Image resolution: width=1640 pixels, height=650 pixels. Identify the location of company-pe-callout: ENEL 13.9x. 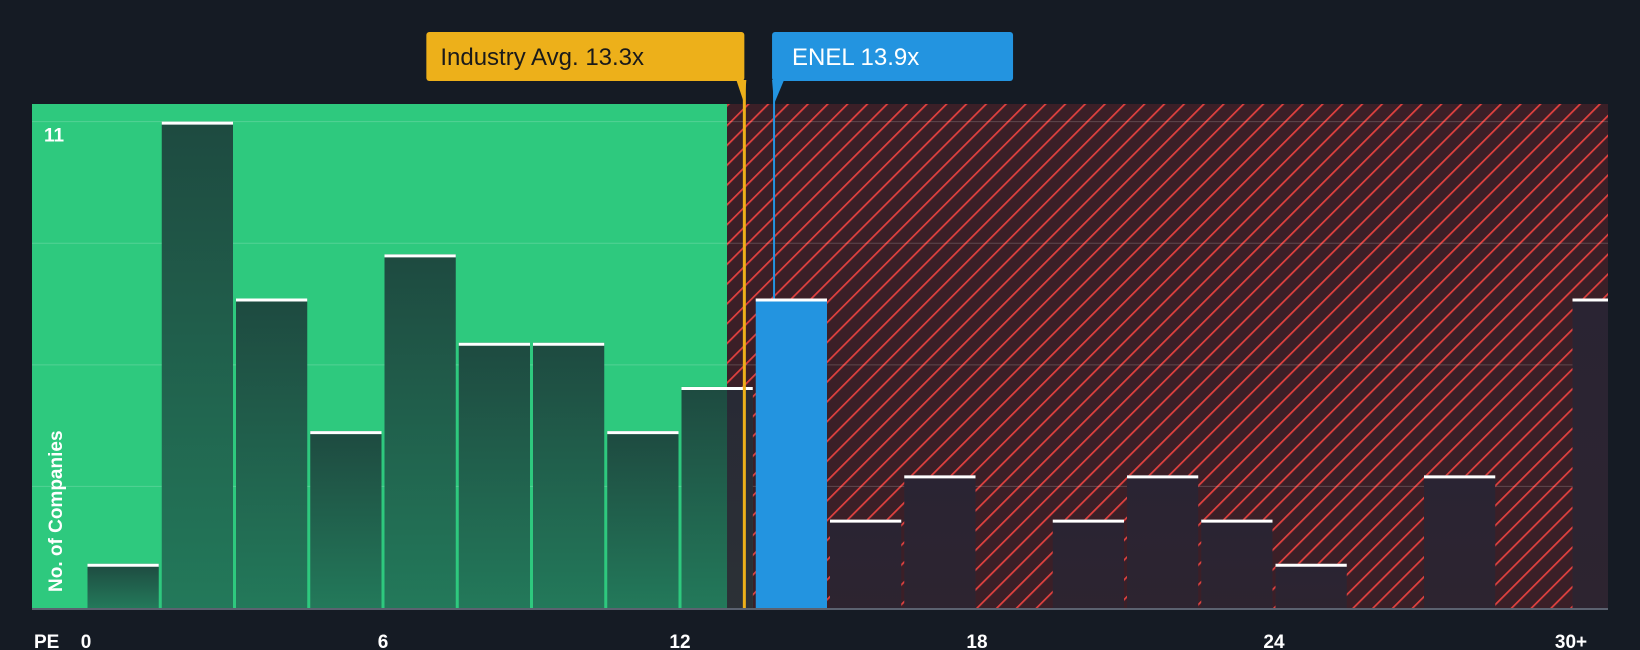
(893, 56).